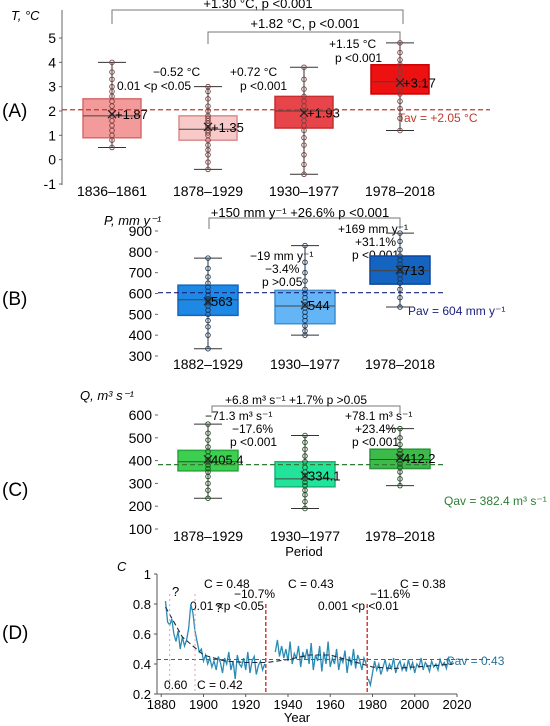  What do you see at coordinates (141, 273) in the screenshot?
I see `panel-b-ytick-label-4: 700` at bounding box center [141, 273].